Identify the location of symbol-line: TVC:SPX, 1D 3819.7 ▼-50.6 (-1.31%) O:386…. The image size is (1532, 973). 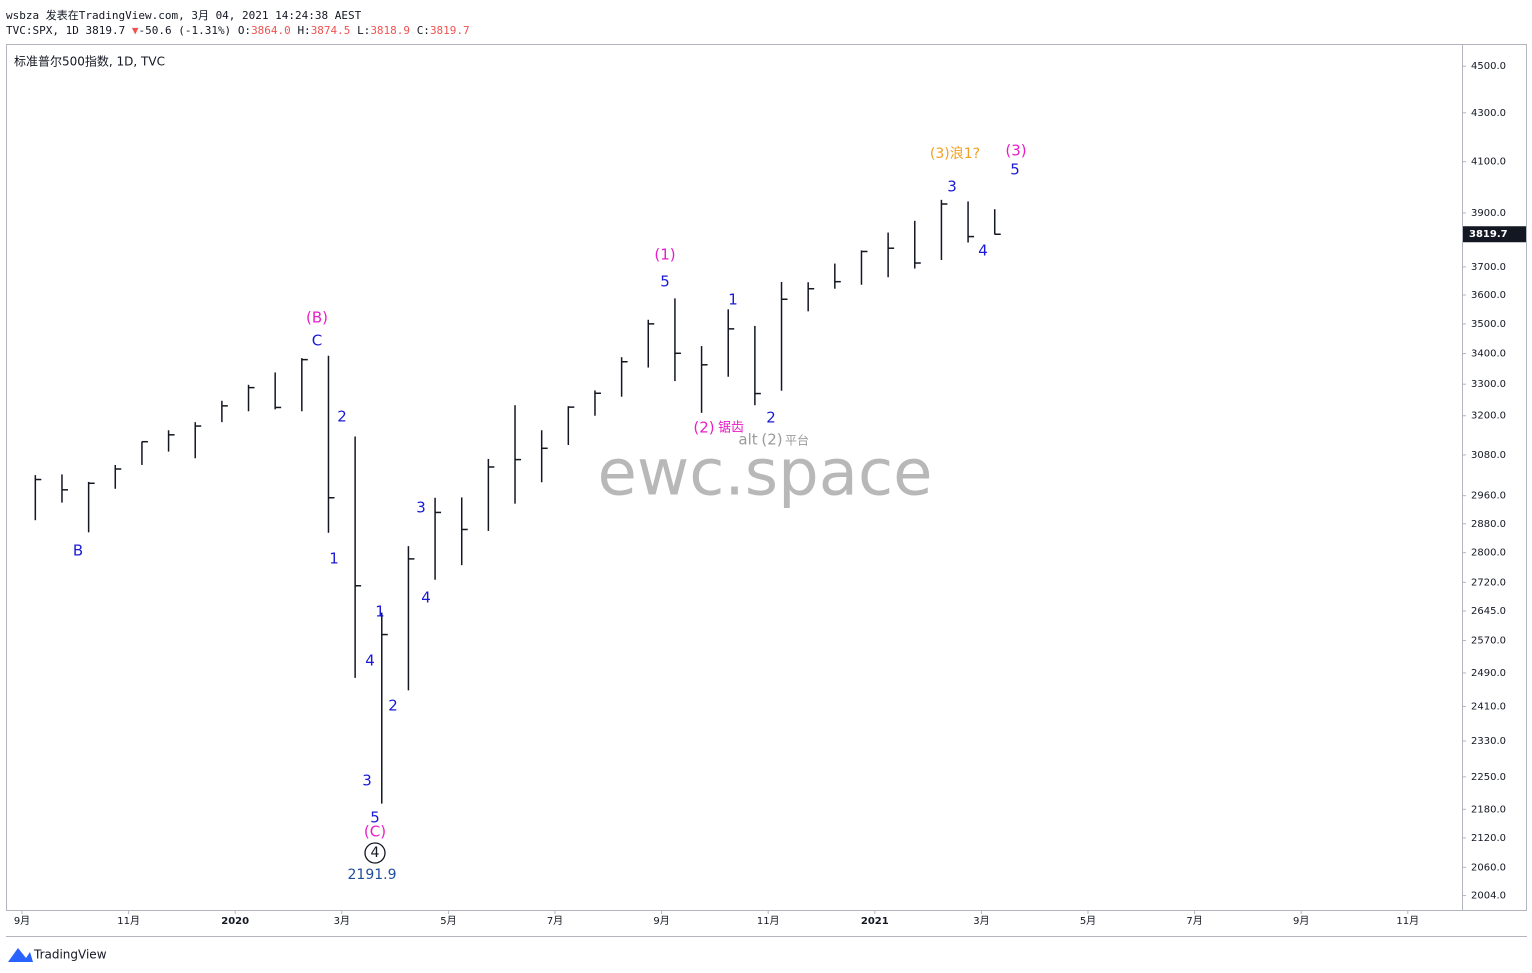
(238, 30).